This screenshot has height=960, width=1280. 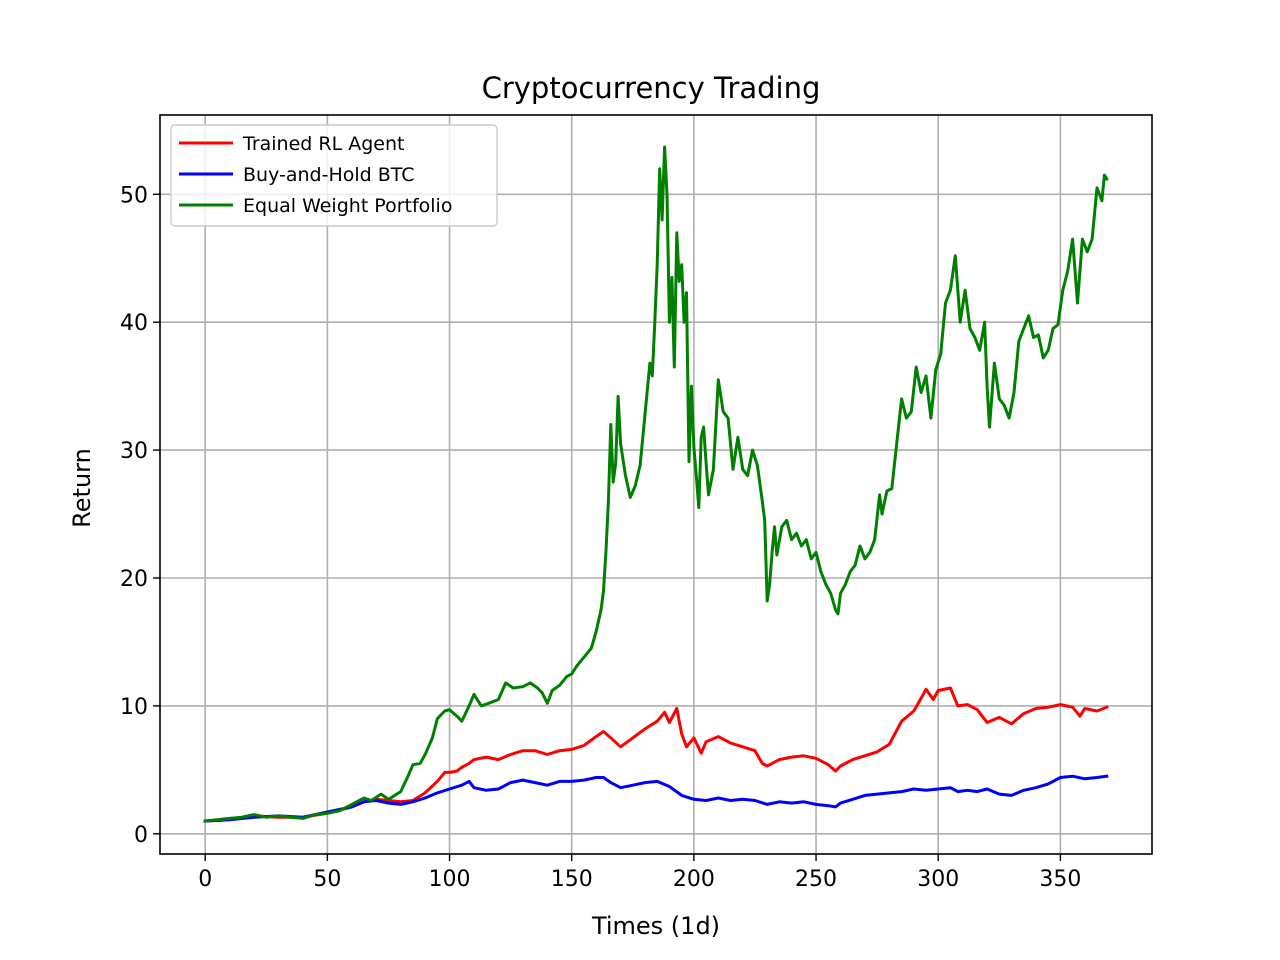 What do you see at coordinates (141, 835) in the screenshot?
I see `y-tick-label: 0` at bounding box center [141, 835].